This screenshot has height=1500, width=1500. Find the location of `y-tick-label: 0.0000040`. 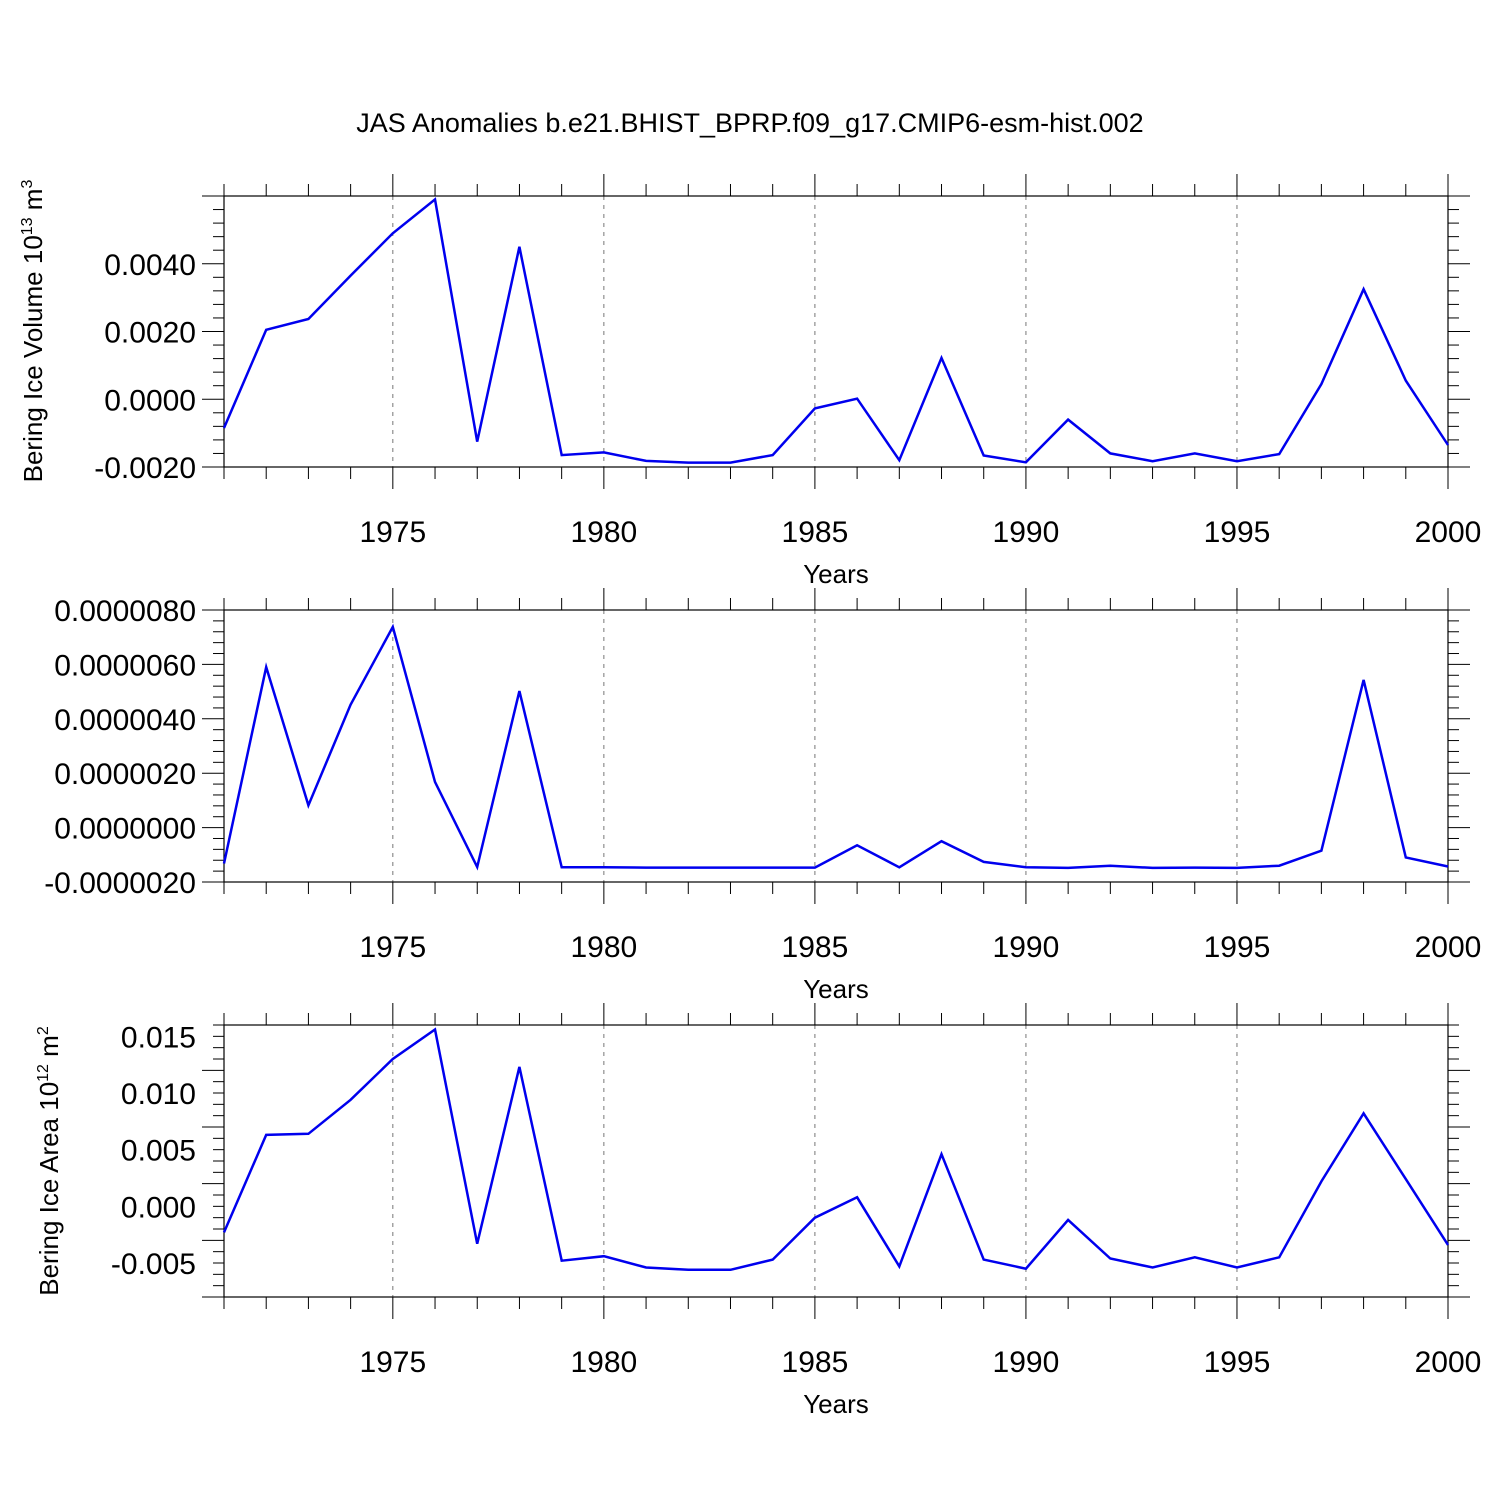

y-tick-label: 0.0000040 is located at coordinates (125, 720).